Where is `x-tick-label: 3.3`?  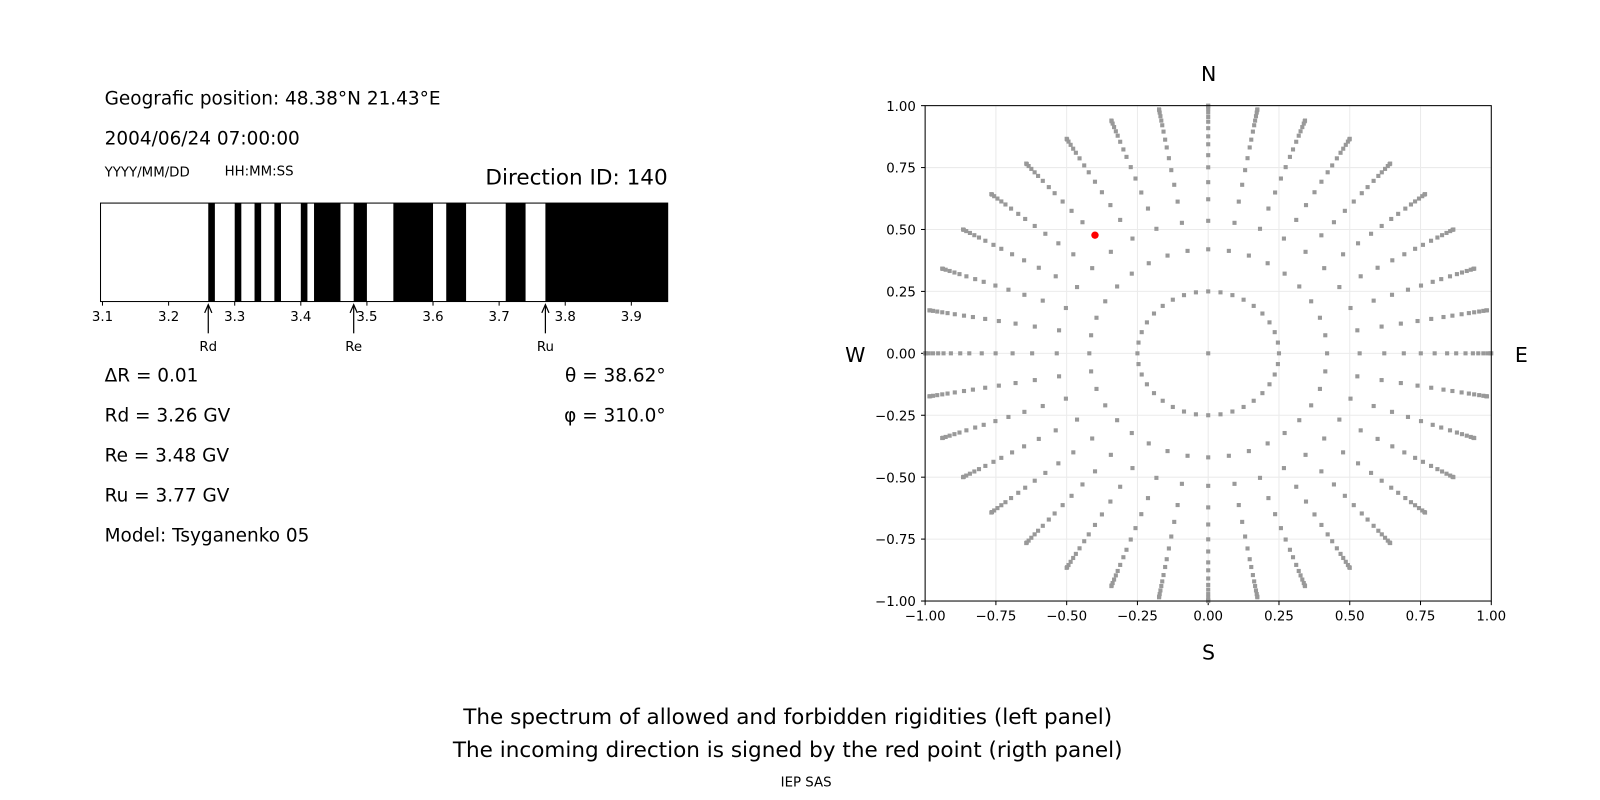
x-tick-label: 3.3 is located at coordinates (234, 317).